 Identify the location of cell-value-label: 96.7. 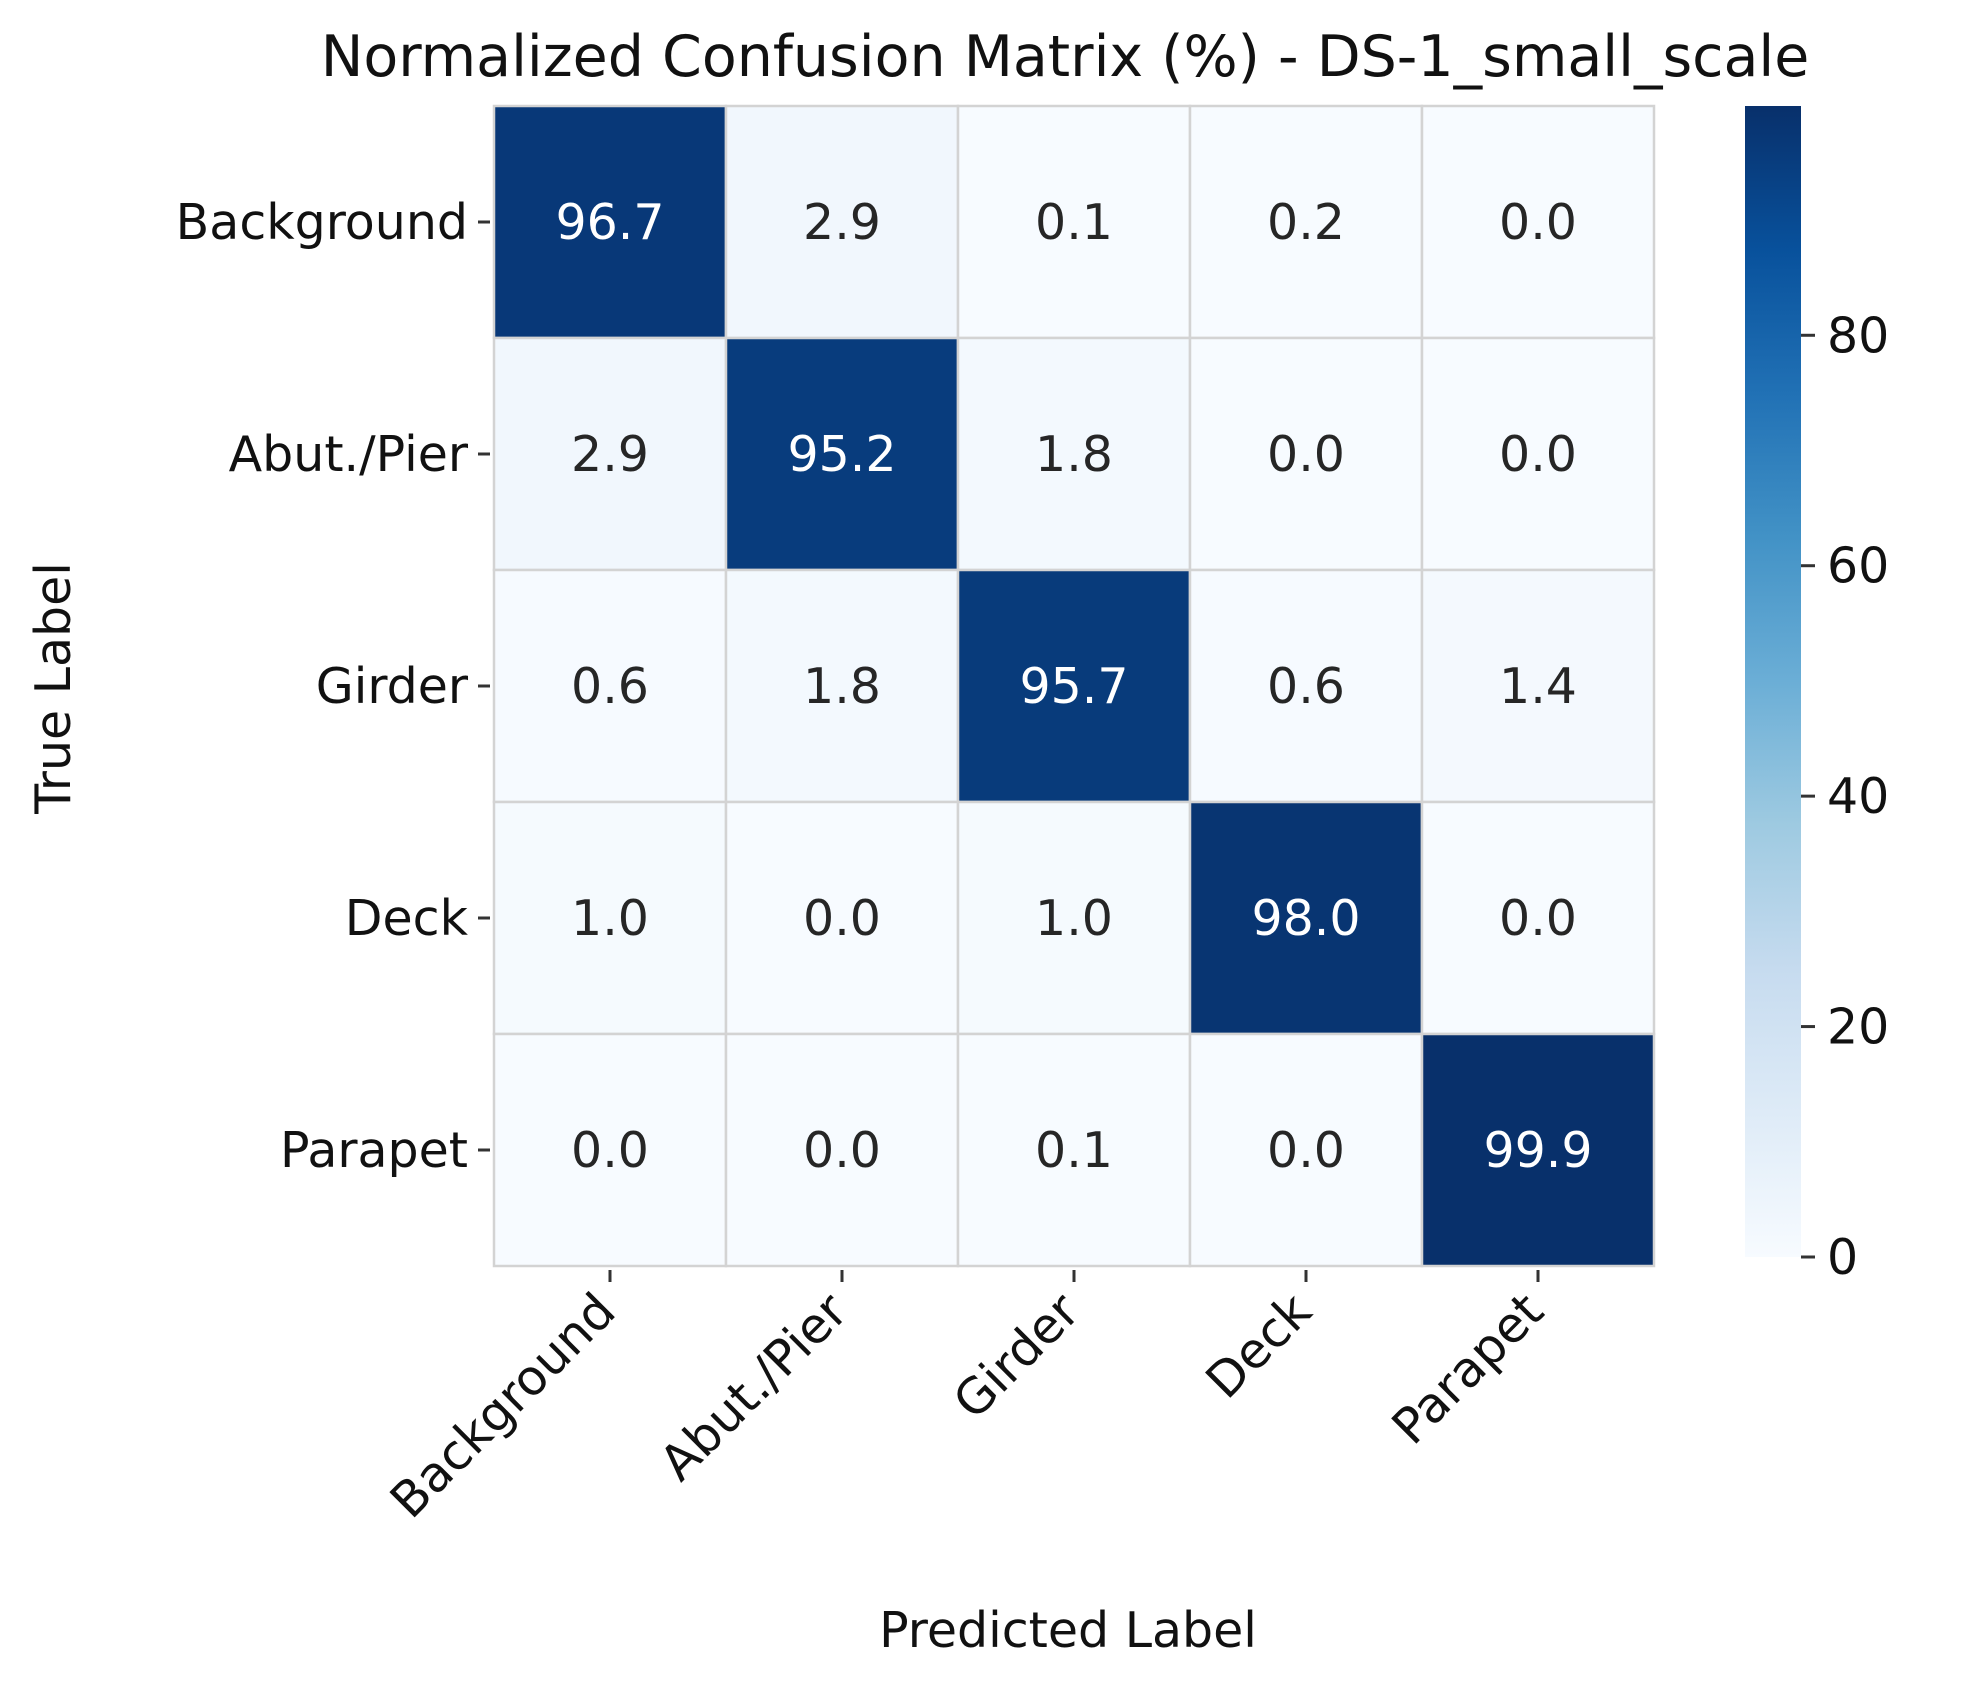
(609, 222).